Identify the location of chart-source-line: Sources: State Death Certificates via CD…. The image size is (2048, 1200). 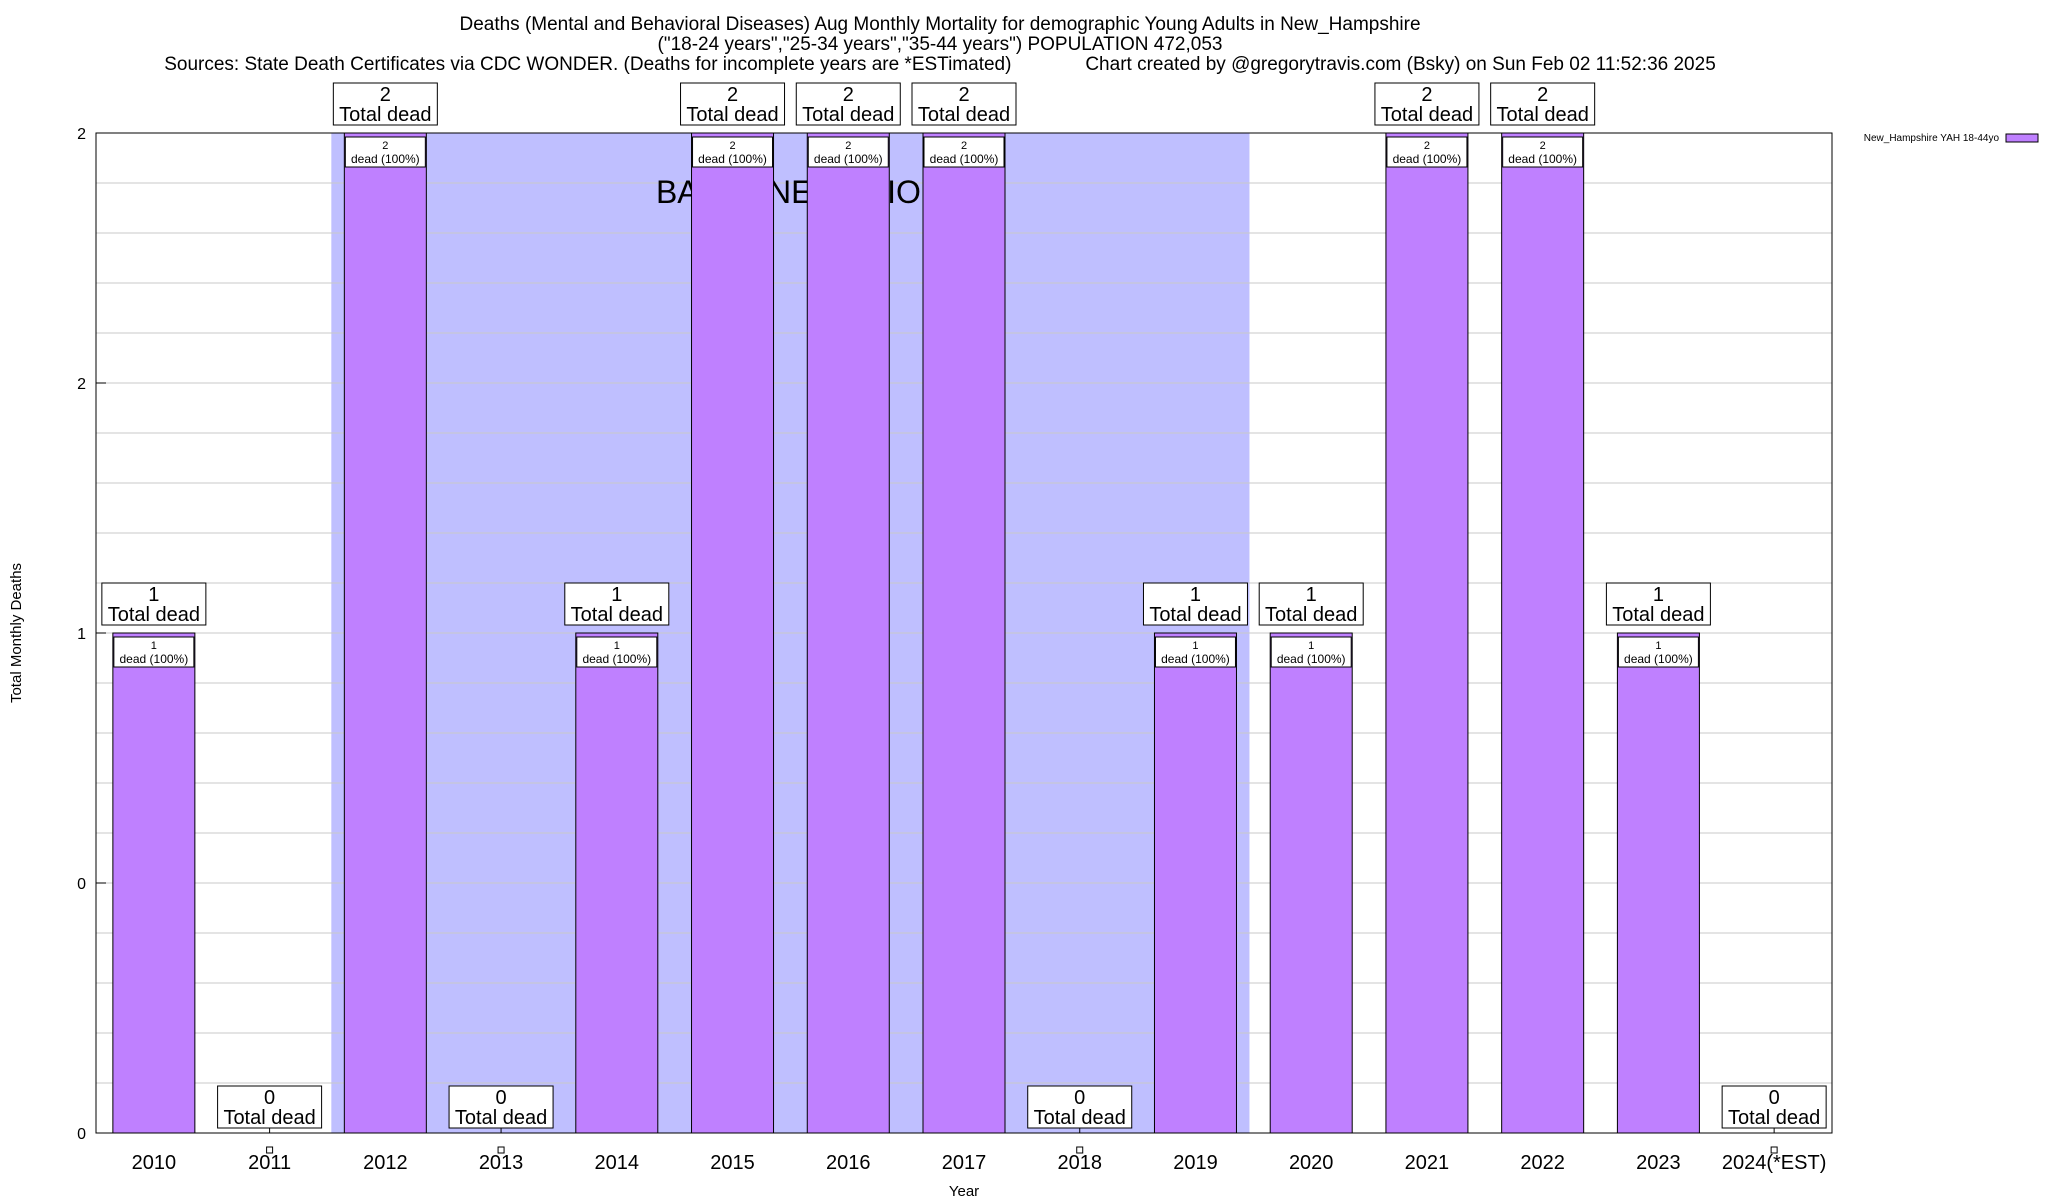
(940, 64).